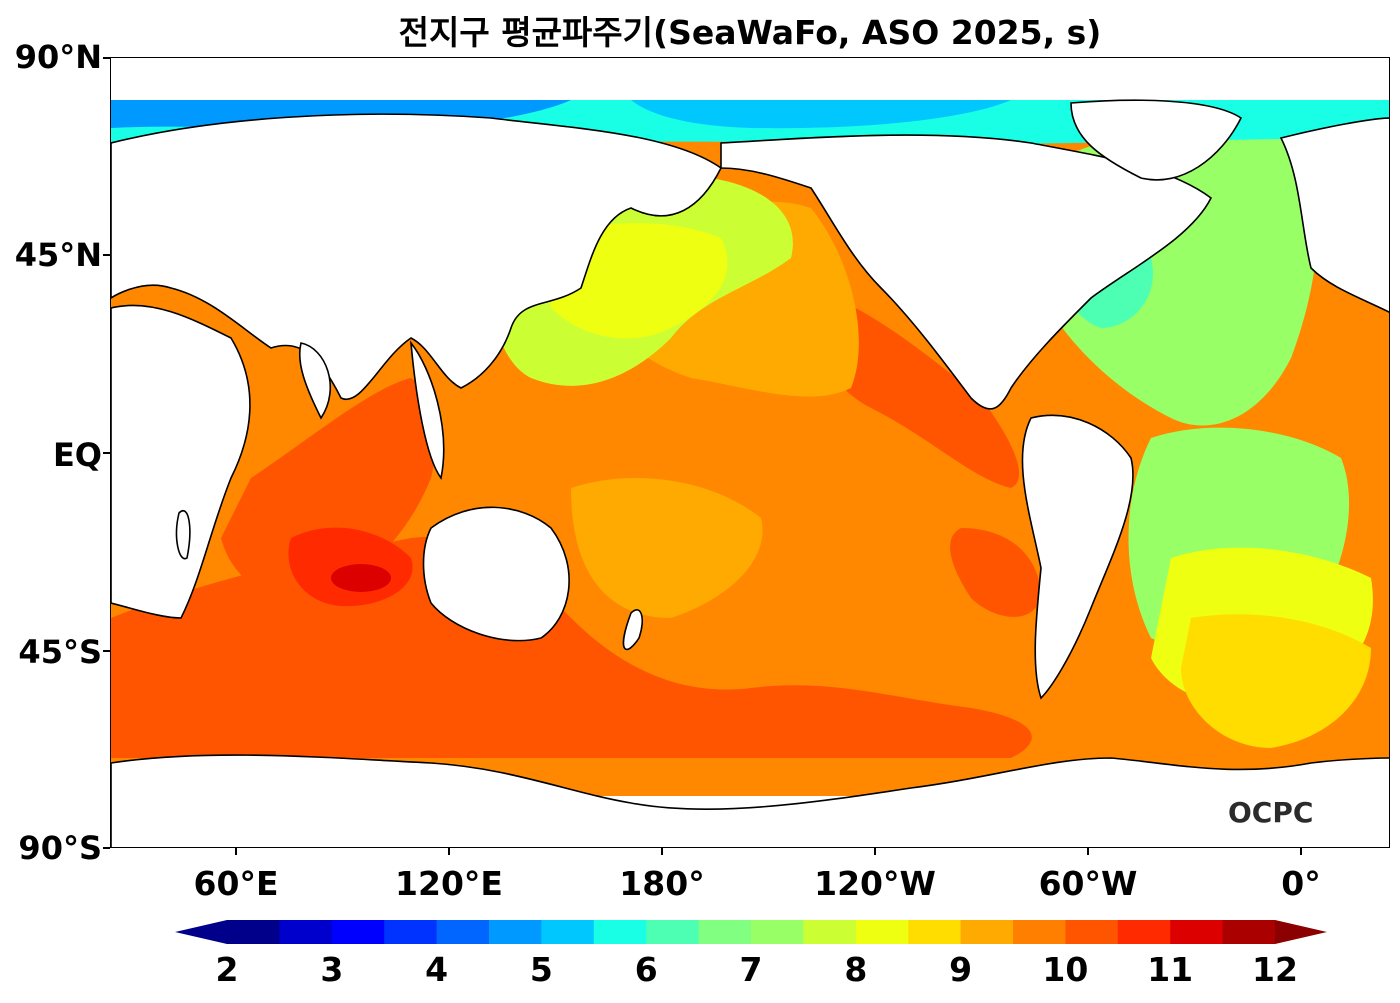 This screenshot has width=1400, height=1003. Describe the element at coordinates (1275, 969) in the screenshot. I see `colorbar-tick-label: 12` at that location.